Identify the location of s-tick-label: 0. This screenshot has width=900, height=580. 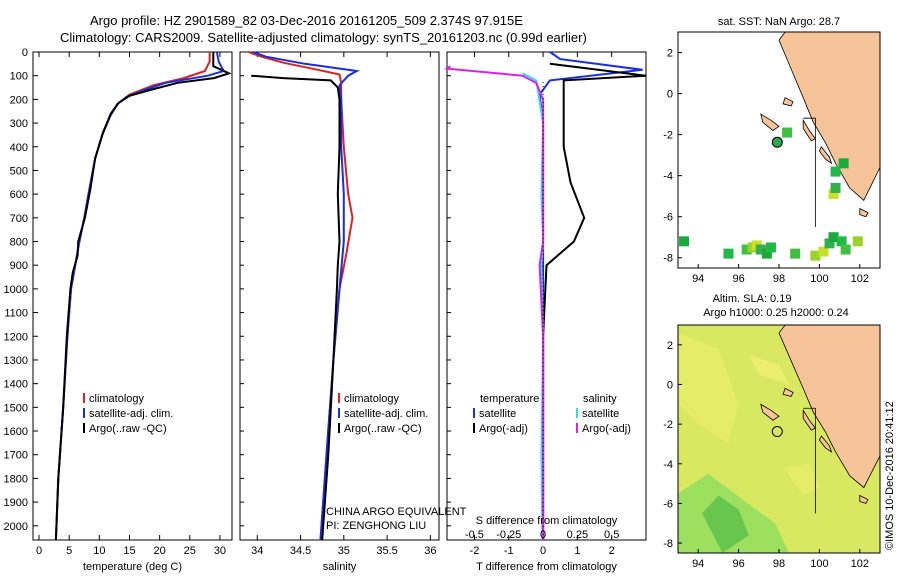
(543, 535).